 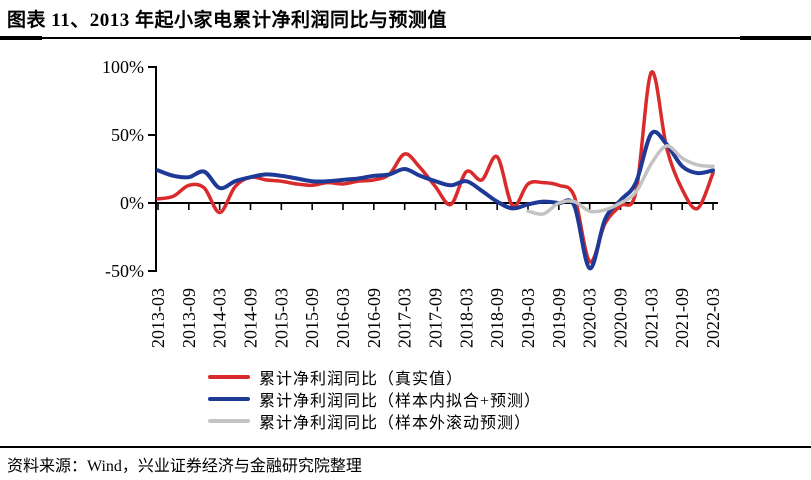 I want to click on x-axis-label: 2020-09, so click(x=621, y=318).